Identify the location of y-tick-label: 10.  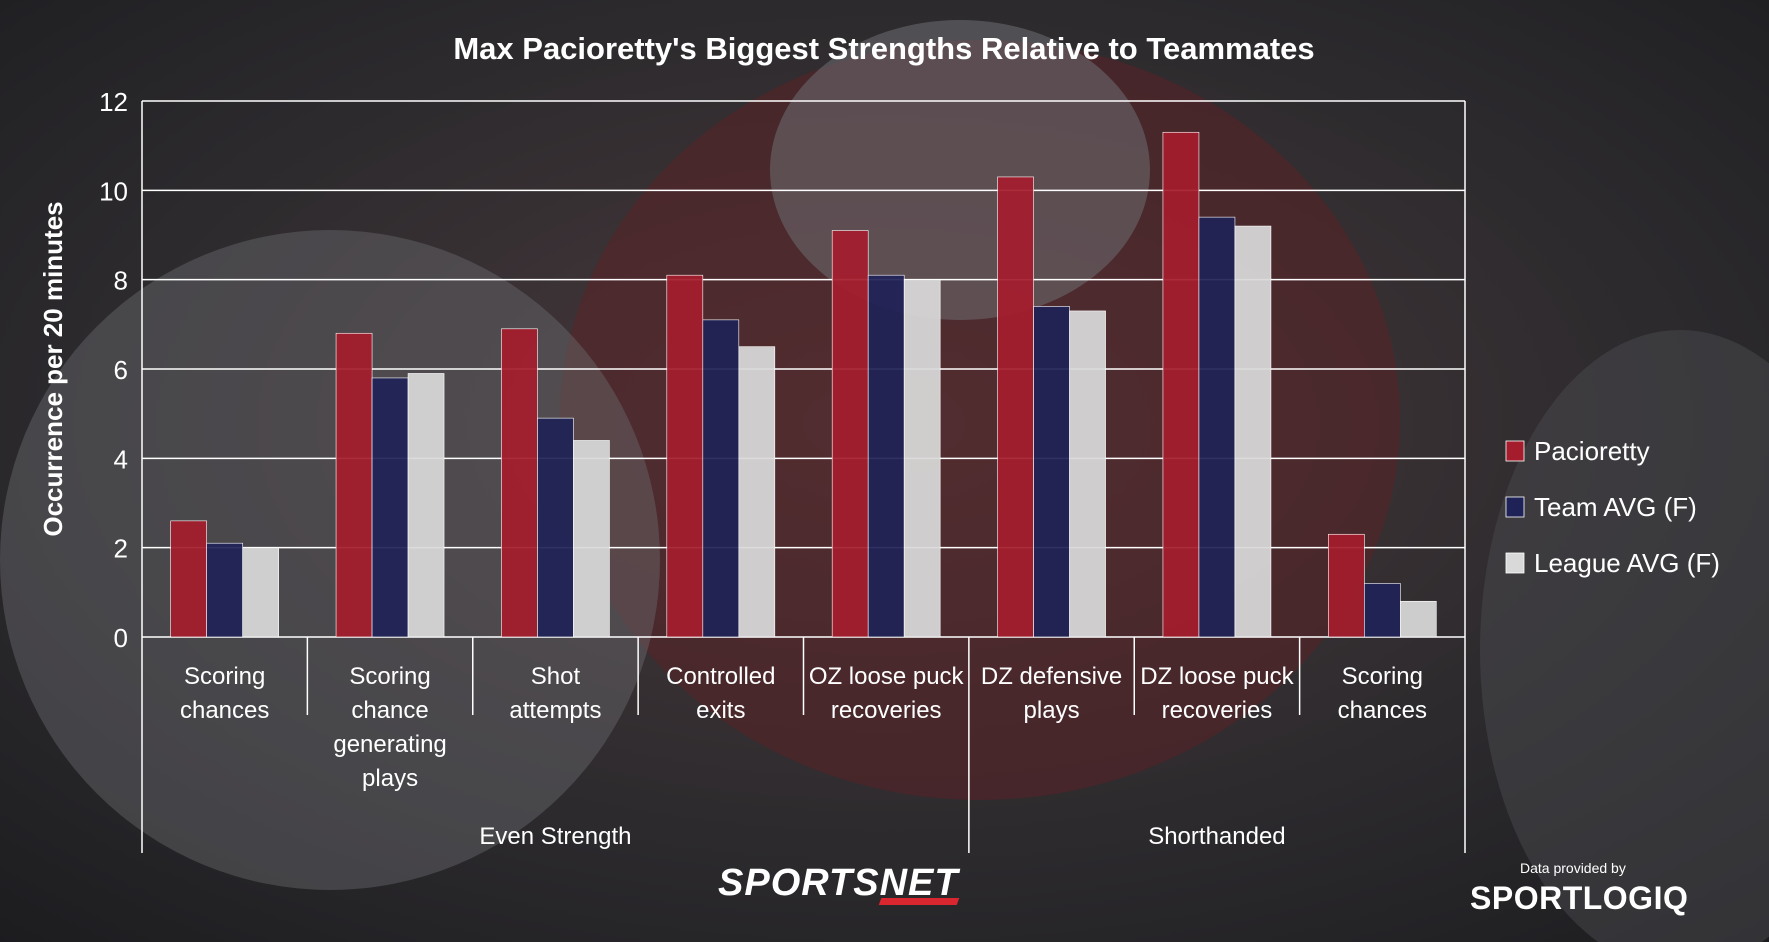
(113, 191).